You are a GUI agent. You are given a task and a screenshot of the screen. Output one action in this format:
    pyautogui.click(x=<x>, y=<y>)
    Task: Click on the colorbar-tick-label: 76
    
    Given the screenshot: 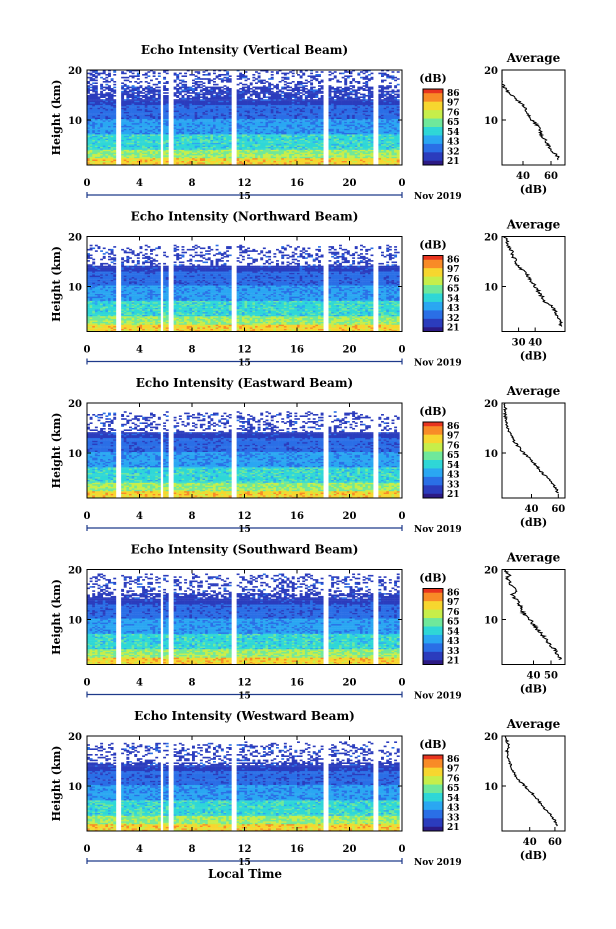 What is the action you would take?
    pyautogui.click(x=453, y=113)
    